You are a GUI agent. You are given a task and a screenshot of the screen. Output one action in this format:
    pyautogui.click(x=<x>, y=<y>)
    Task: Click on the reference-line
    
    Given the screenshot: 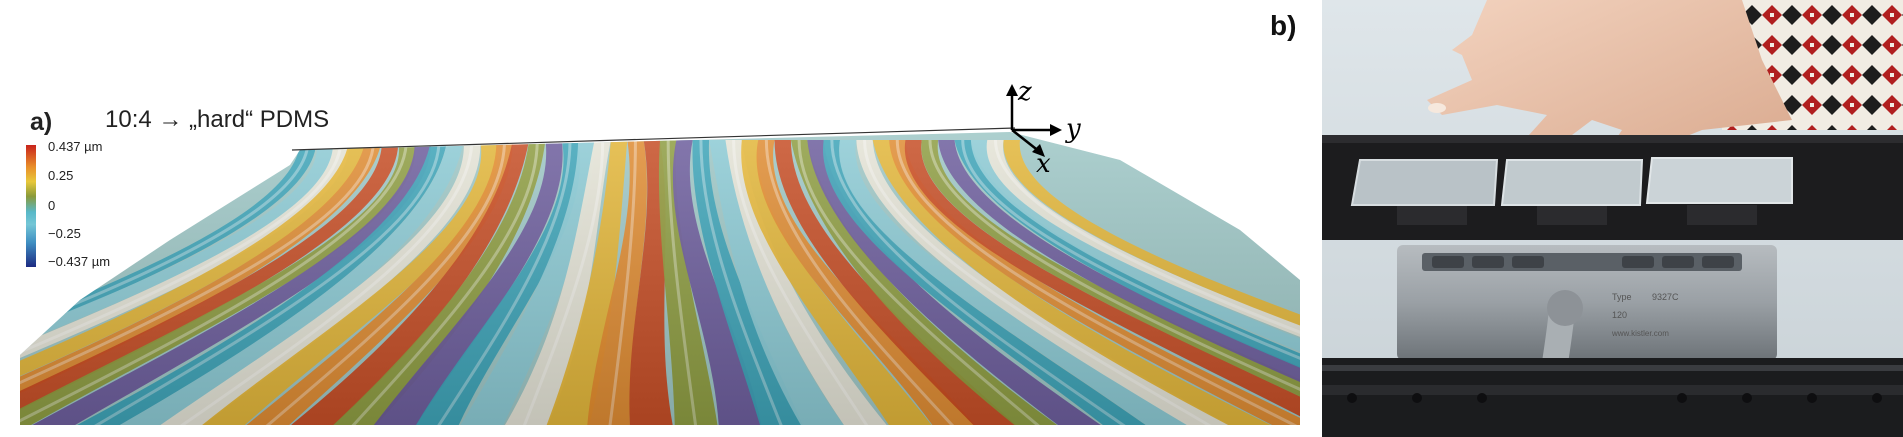 What is the action you would take?
    pyautogui.click(x=653, y=139)
    